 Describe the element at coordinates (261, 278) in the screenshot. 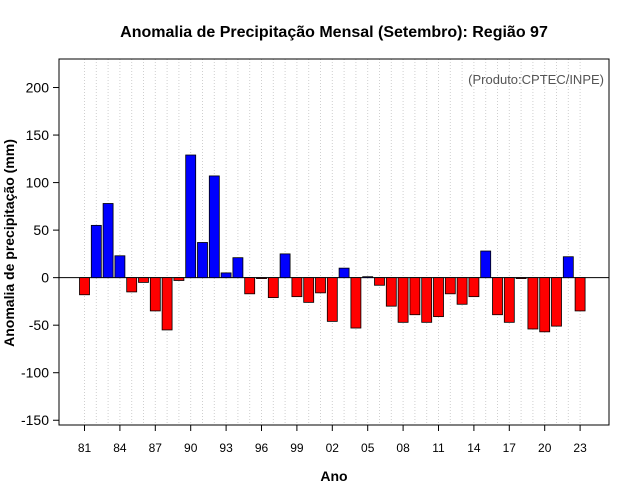

I see `bar-1996` at that location.